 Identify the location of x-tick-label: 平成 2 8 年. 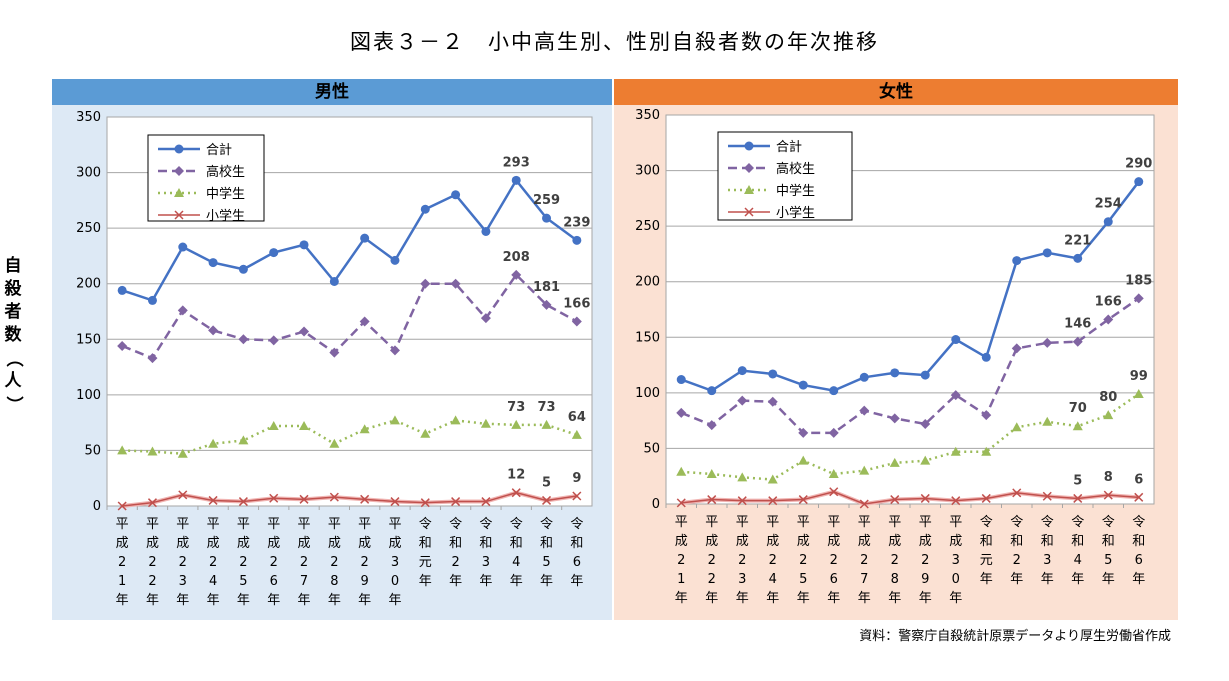
(334, 562).